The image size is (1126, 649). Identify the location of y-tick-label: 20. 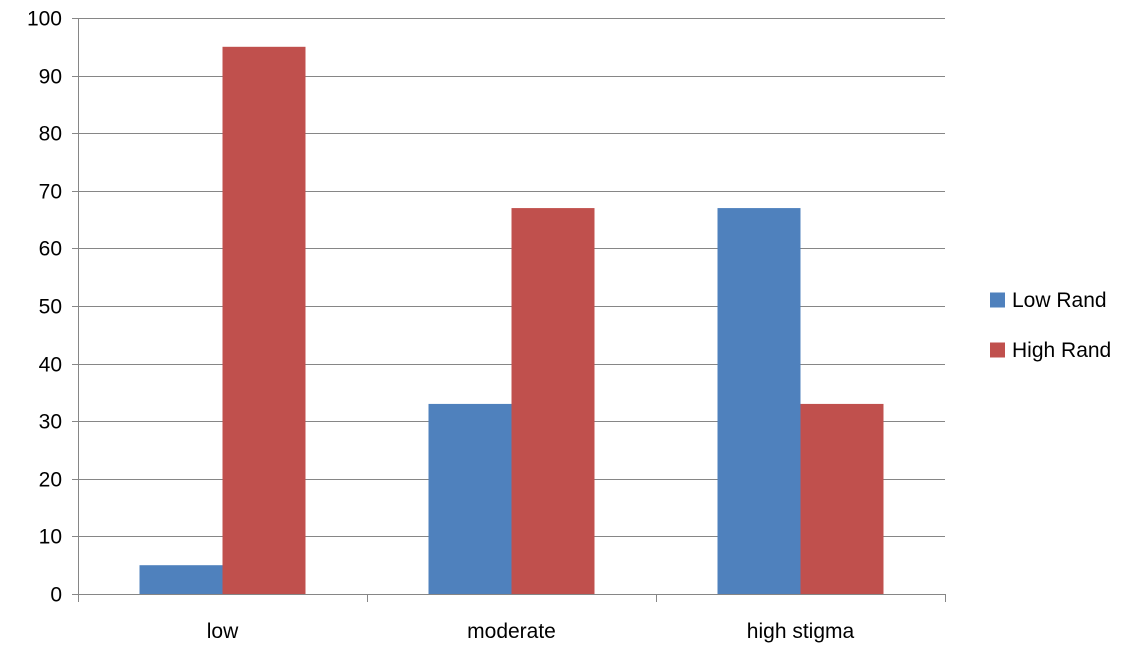
(50, 480).